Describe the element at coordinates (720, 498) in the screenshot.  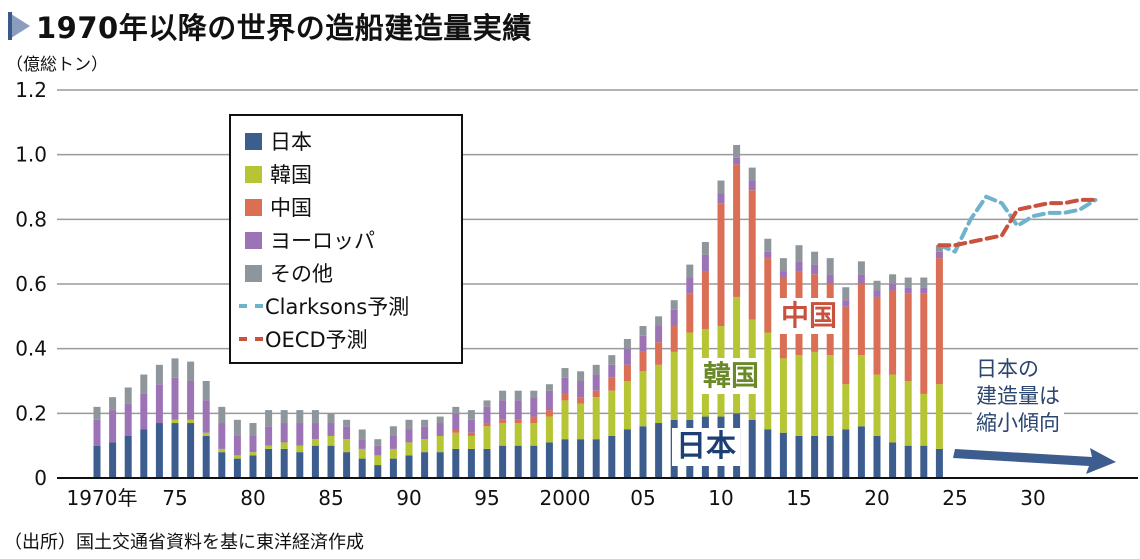
I see `x-tick-label: 10` at that location.